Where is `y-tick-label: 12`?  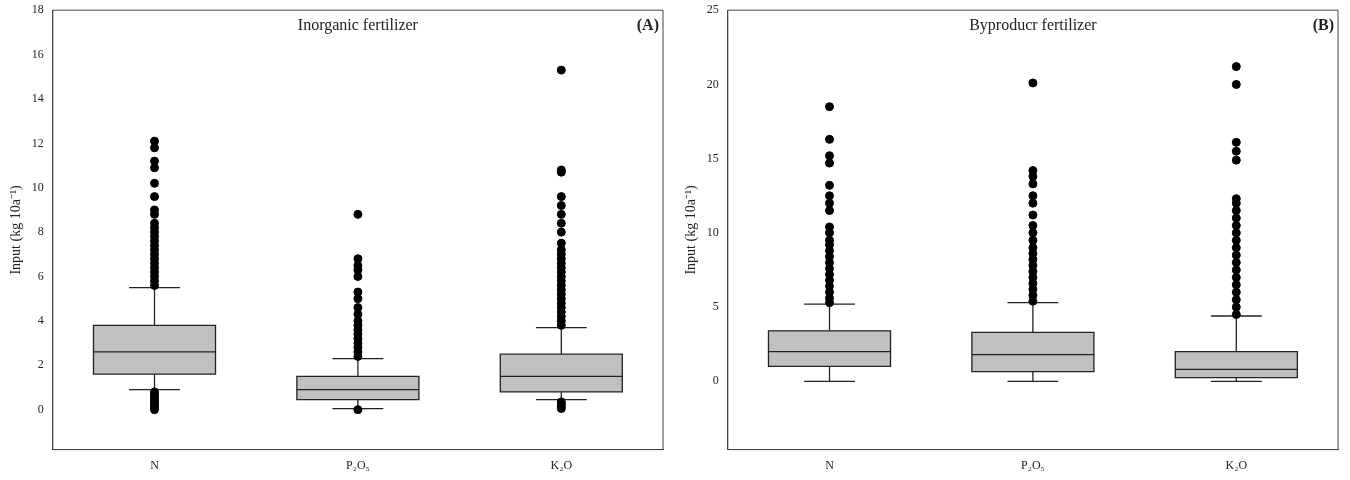 y-tick-label: 12 is located at coordinates (37, 142).